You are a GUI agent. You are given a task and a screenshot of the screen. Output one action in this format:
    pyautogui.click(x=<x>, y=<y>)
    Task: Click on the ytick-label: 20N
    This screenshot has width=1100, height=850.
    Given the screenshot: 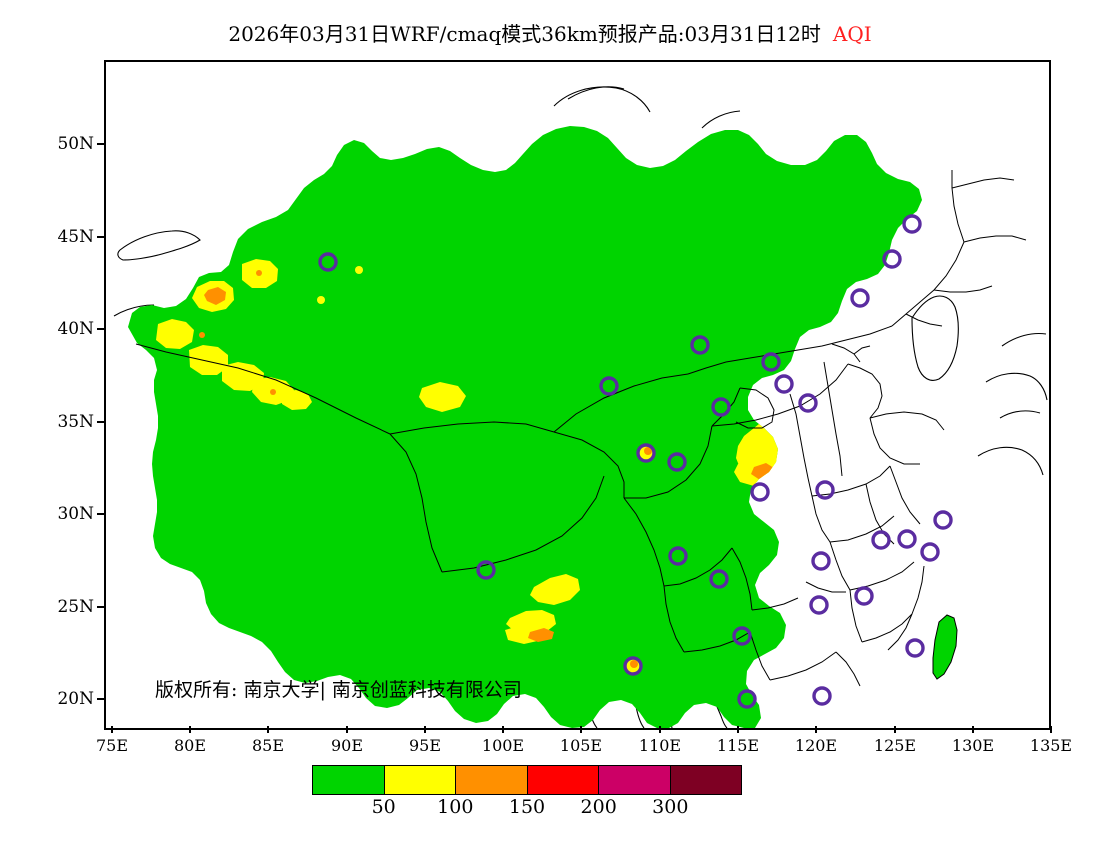 What is the action you would take?
    pyautogui.click(x=75, y=699)
    